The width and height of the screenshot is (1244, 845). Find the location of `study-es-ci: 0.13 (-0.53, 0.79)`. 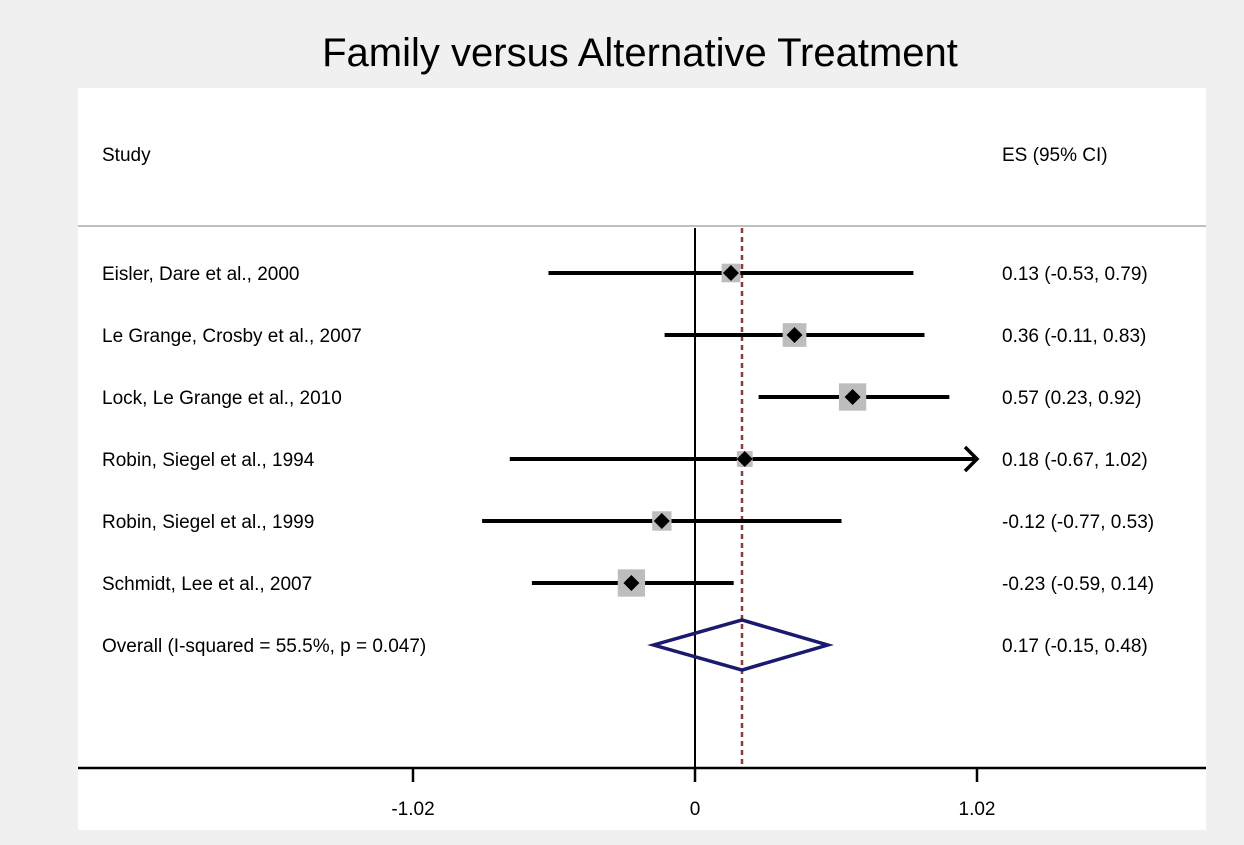

study-es-ci: 0.13 (-0.53, 0.79) is located at coordinates (1075, 274).